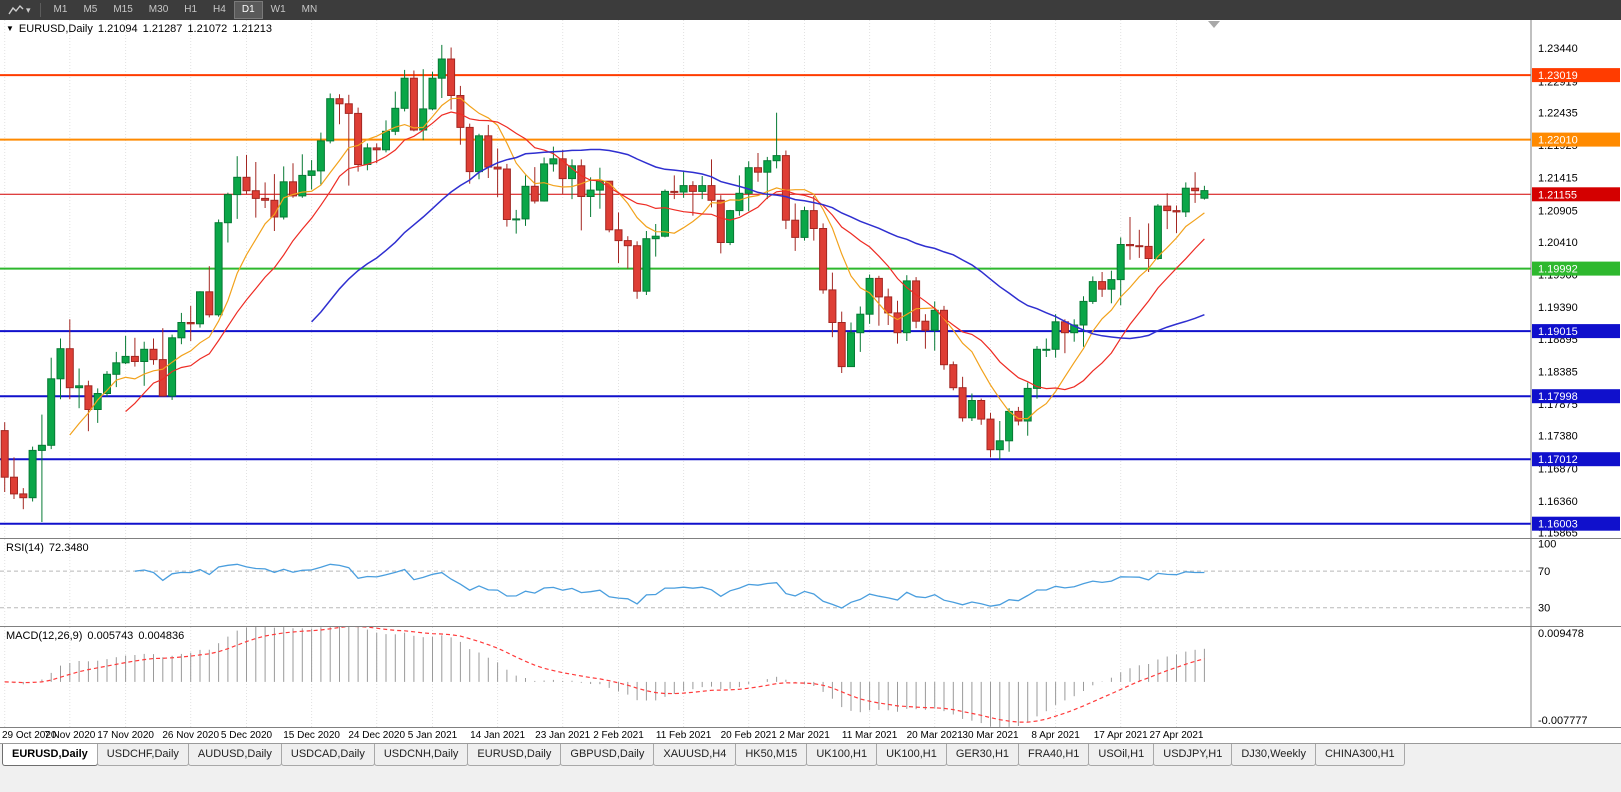  What do you see at coordinates (771, 755) in the screenshot?
I see `symbol-tab-hk50-m15: HK50,M15` at bounding box center [771, 755].